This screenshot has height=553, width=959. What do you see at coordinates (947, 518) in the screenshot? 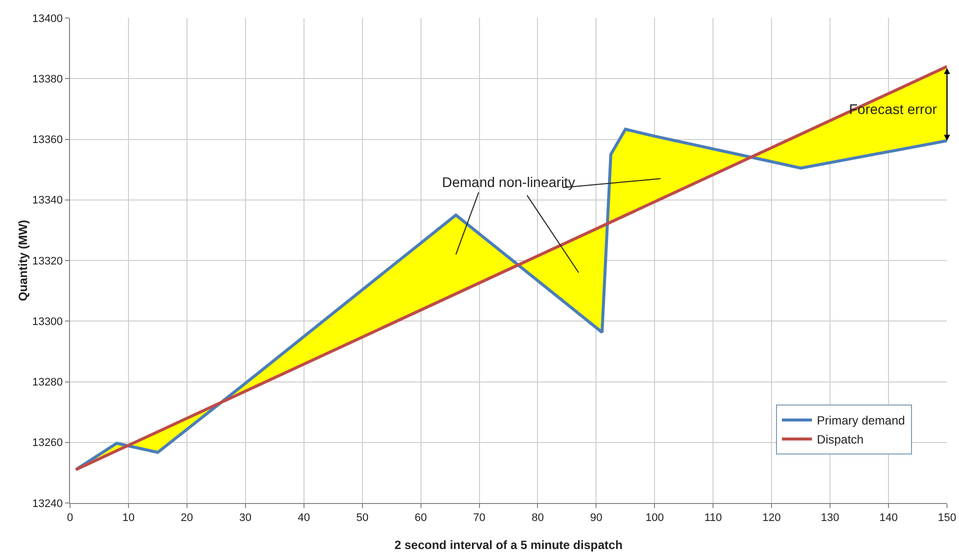
I see `x-tick-label: 150` at bounding box center [947, 518].